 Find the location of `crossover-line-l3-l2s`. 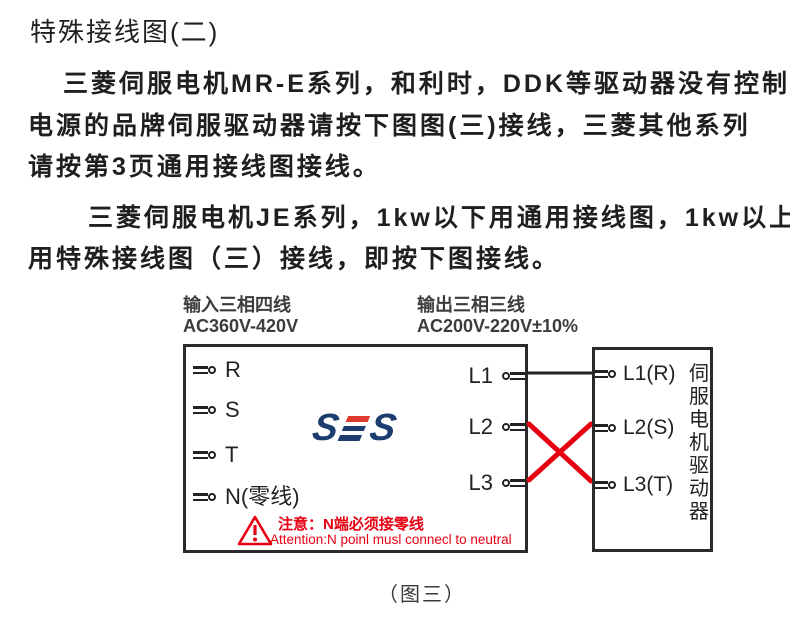

crossover-line-l3-l2s is located at coordinates (560, 452).